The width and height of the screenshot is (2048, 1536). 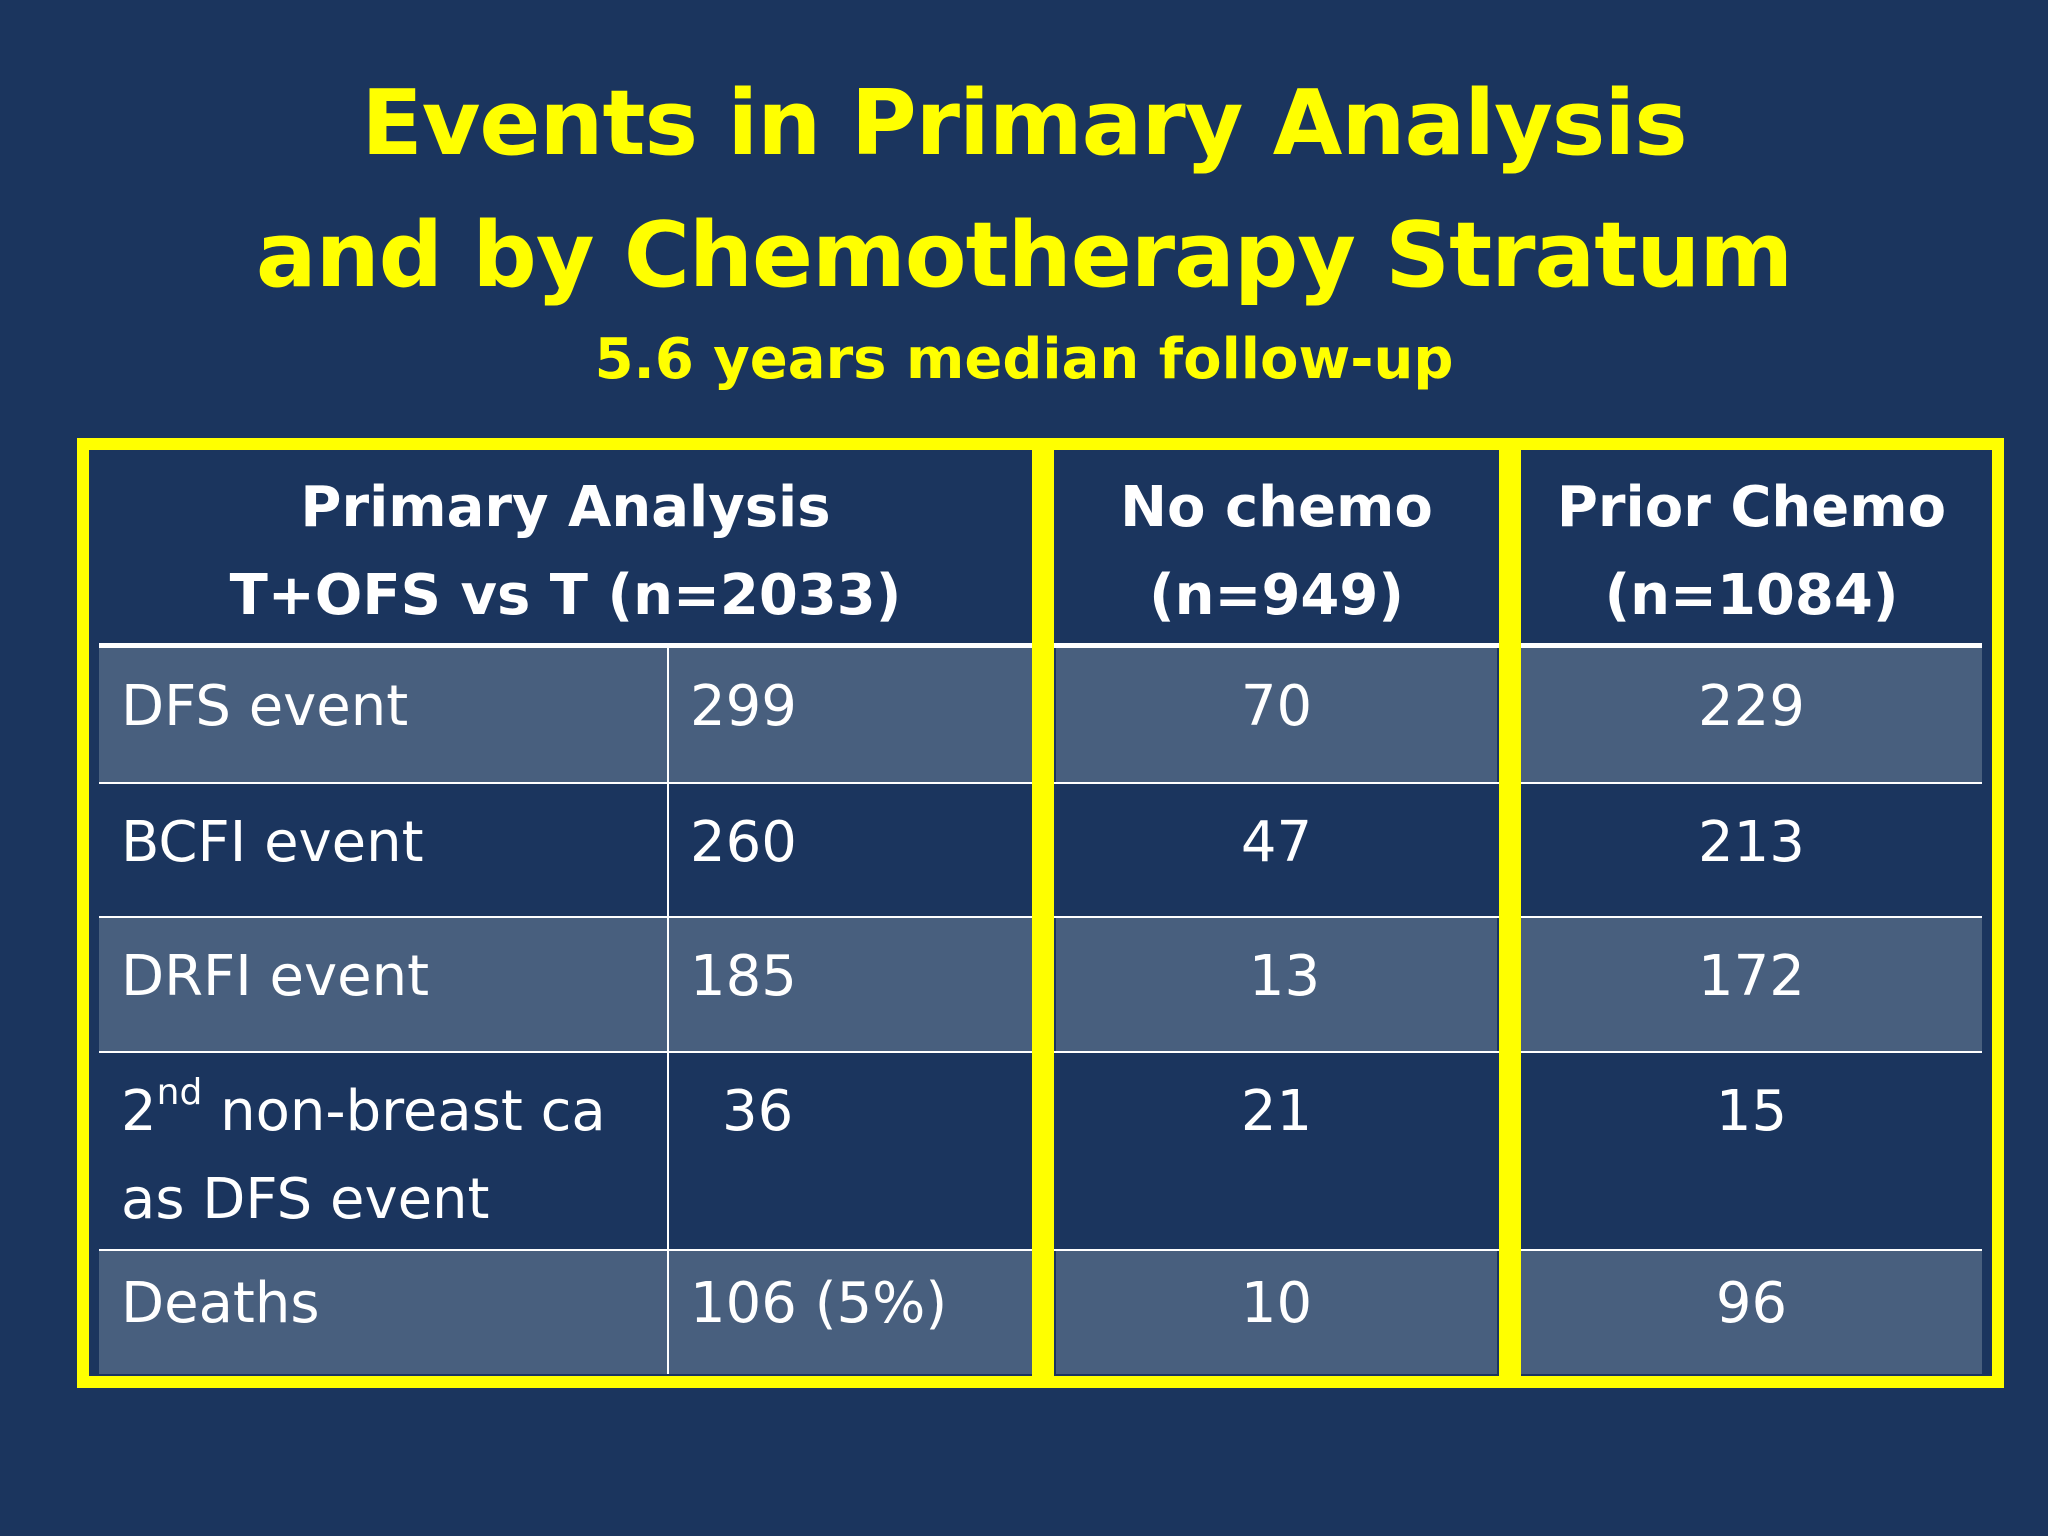 What do you see at coordinates (383, 850) in the screenshot?
I see `row-bcfi-label: BCFI event` at bounding box center [383, 850].